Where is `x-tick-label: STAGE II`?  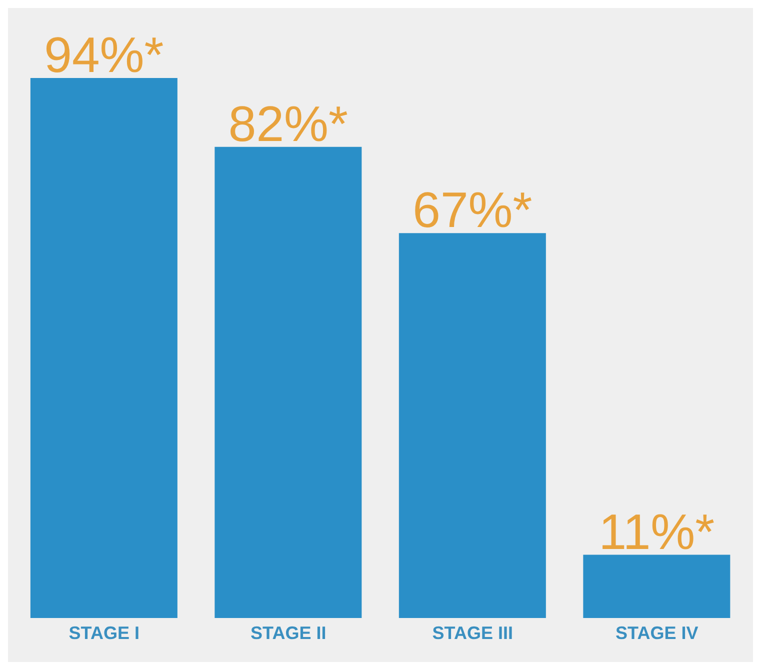
x-tick-label: STAGE II is located at coordinates (288, 632).